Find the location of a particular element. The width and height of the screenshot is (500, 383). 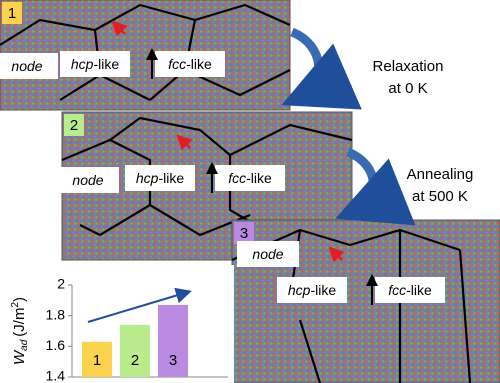

step-text: Relaxation is located at coordinates (408, 66).